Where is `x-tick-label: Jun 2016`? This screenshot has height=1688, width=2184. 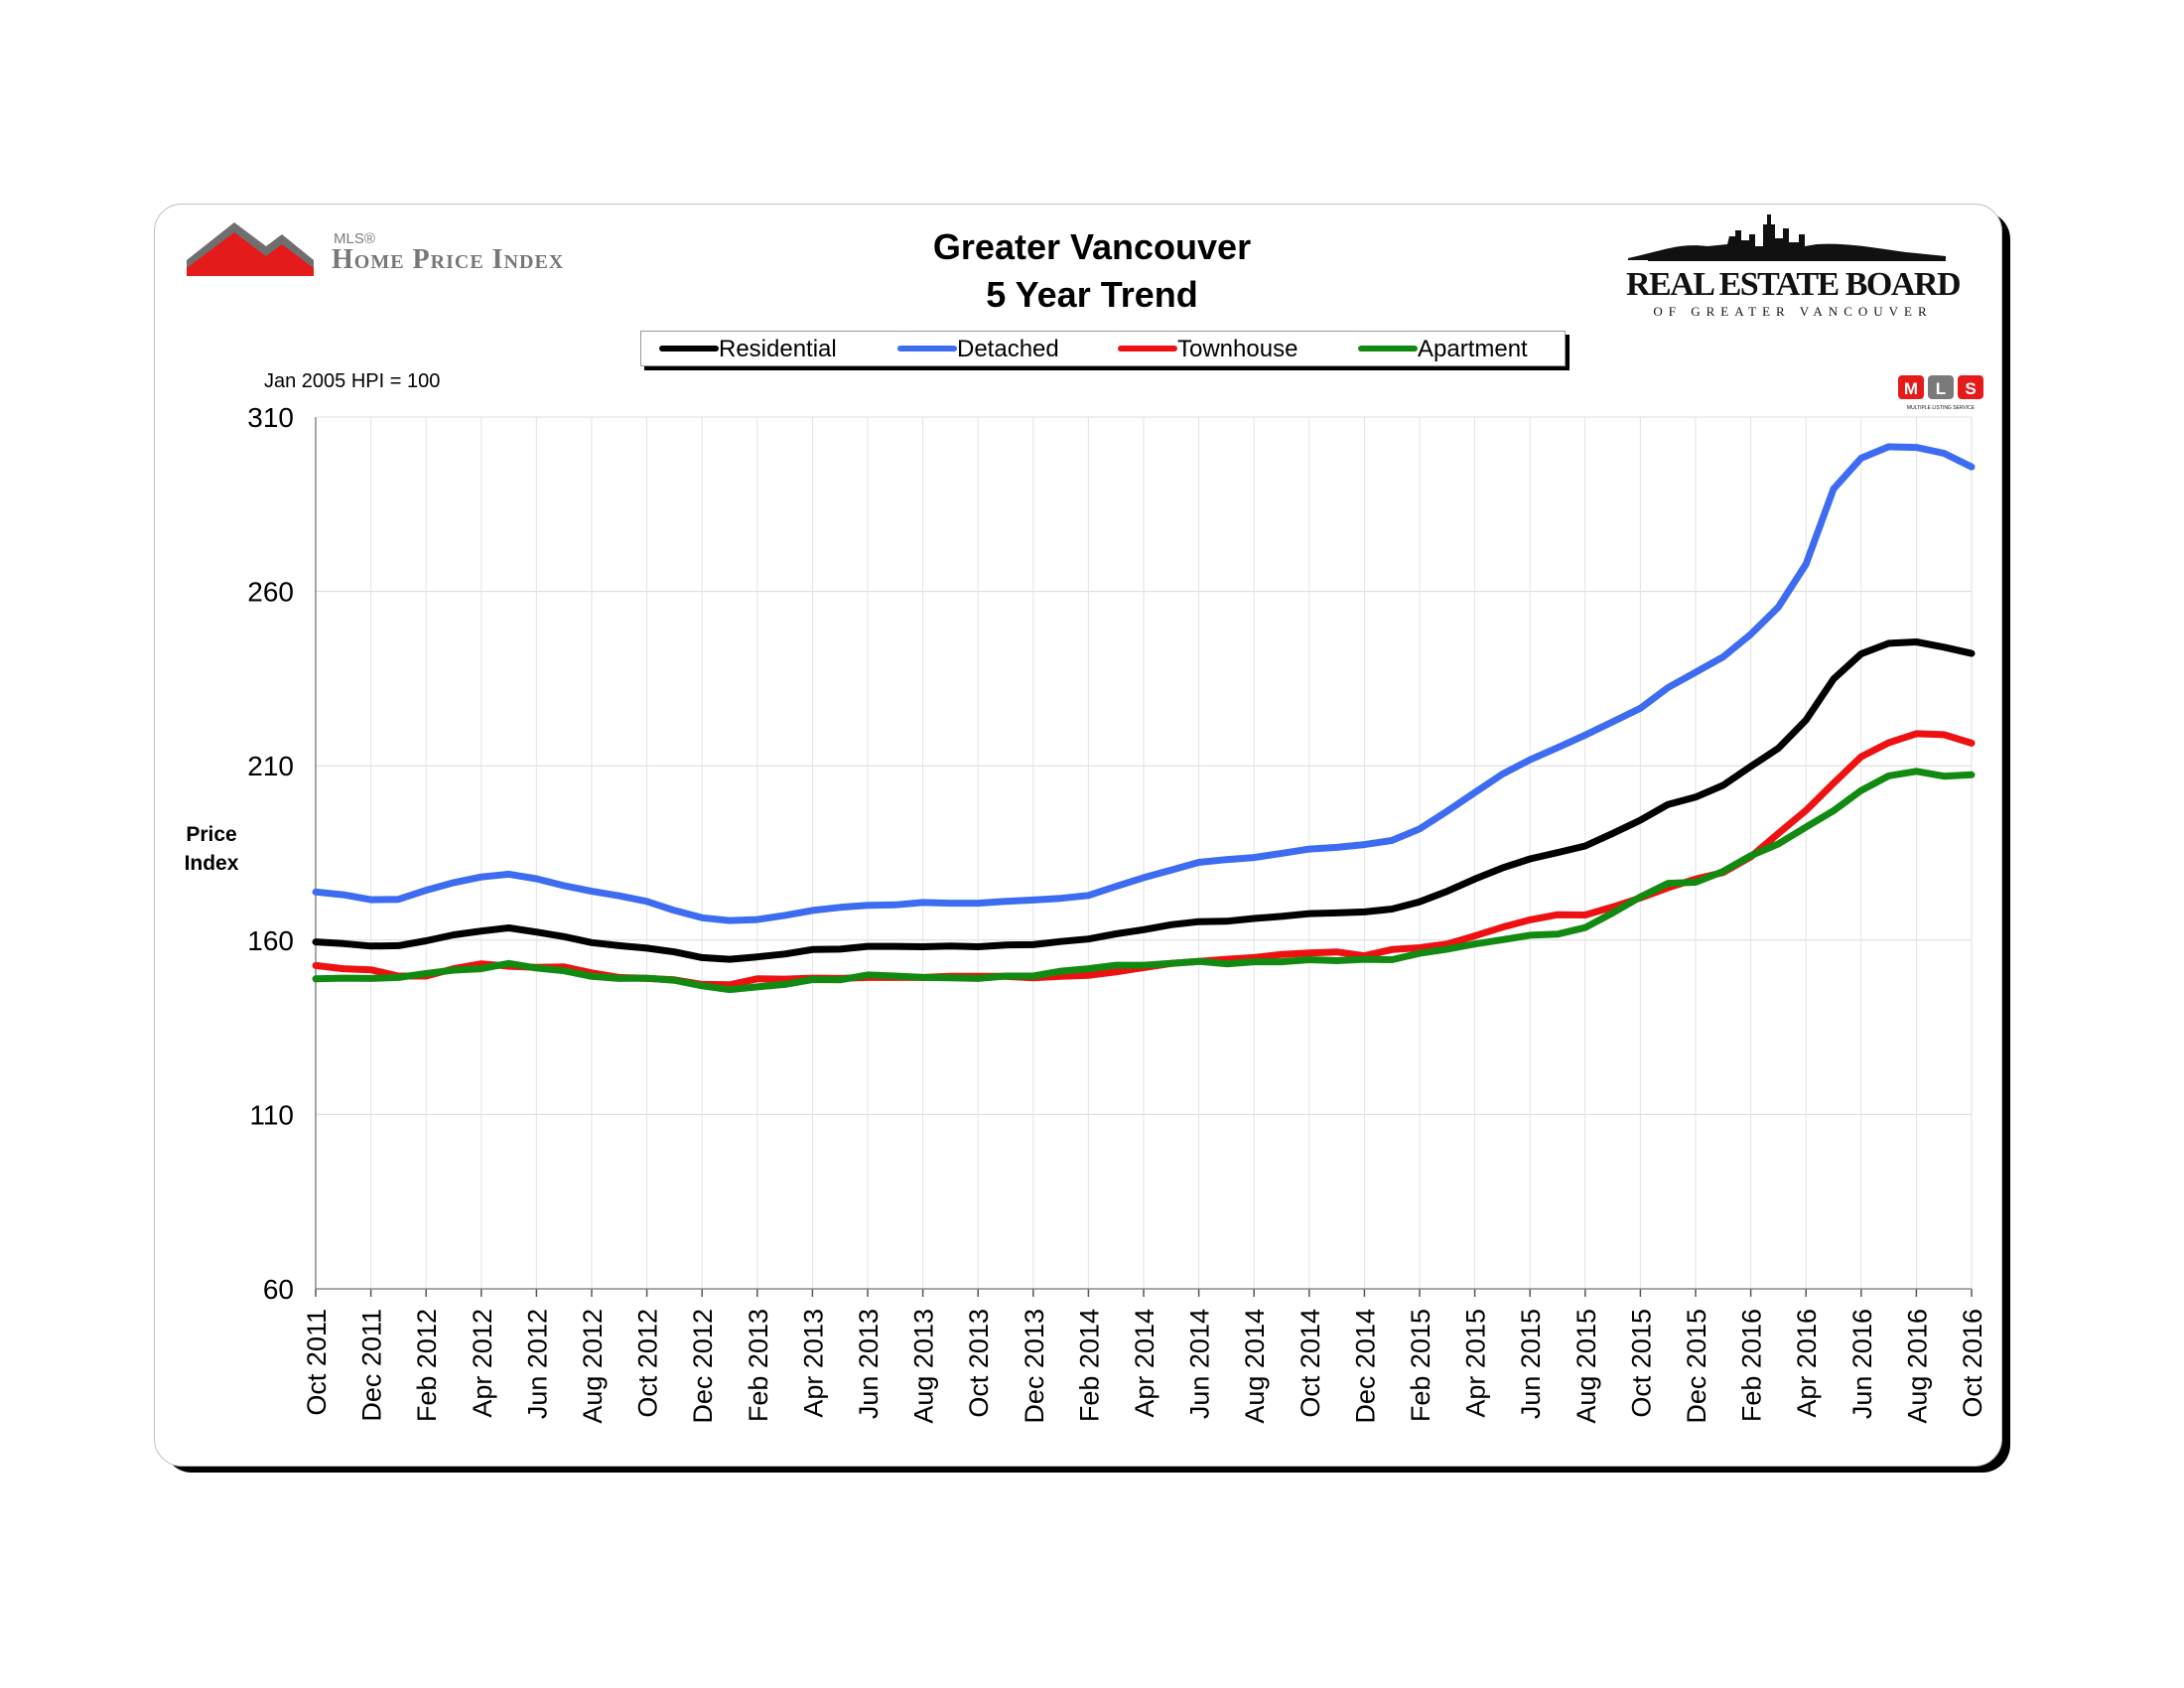 x-tick-label: Jun 2016 is located at coordinates (1862, 1364).